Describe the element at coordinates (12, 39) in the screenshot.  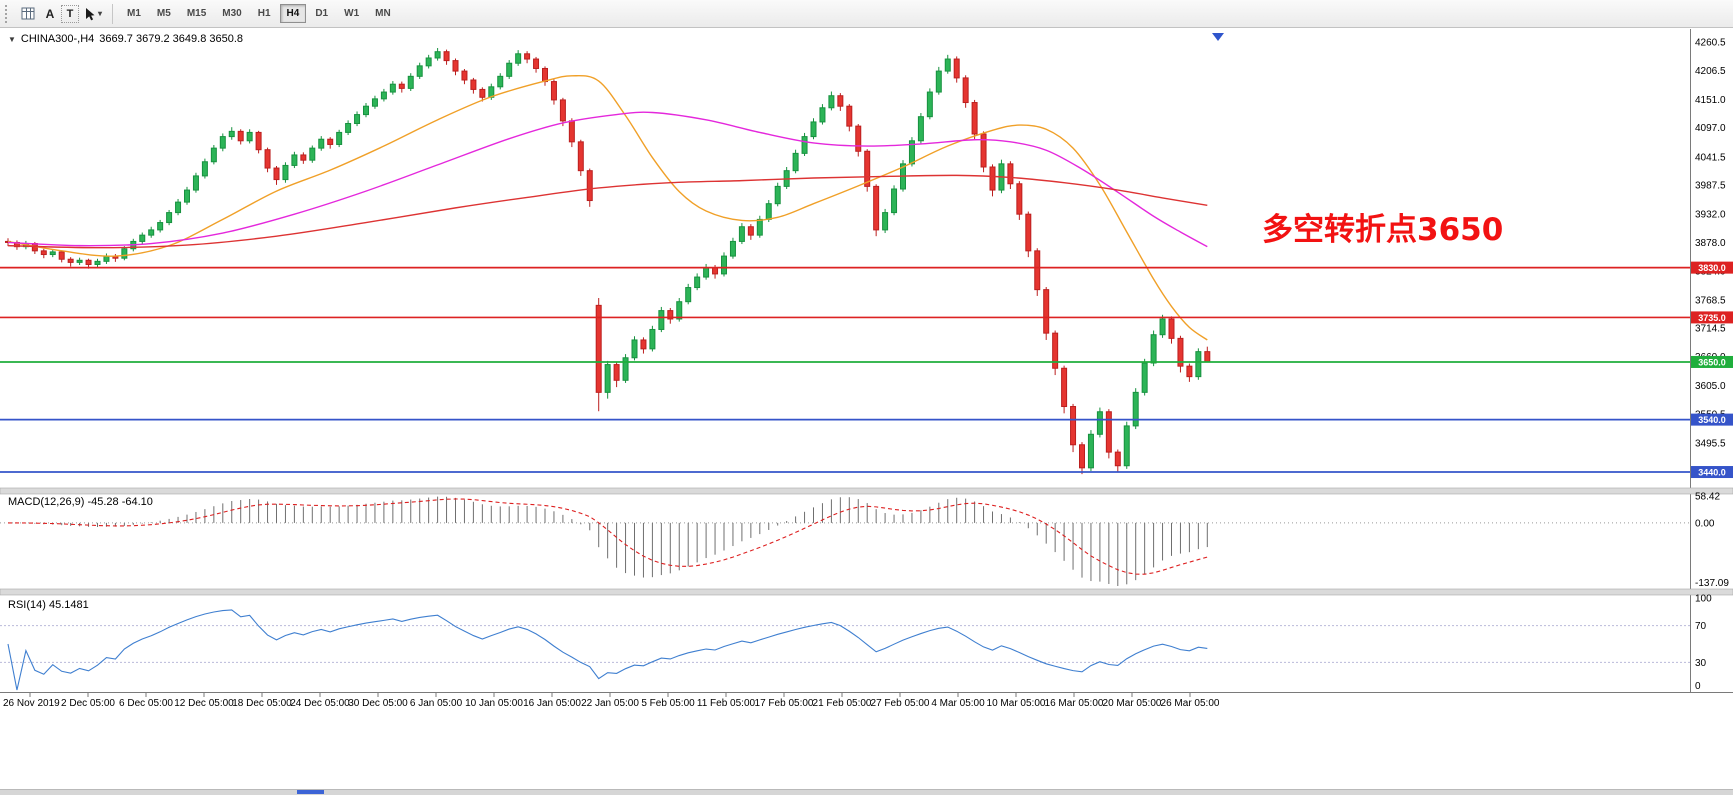
I see `chart-dropdown-icon: ▼` at that location.